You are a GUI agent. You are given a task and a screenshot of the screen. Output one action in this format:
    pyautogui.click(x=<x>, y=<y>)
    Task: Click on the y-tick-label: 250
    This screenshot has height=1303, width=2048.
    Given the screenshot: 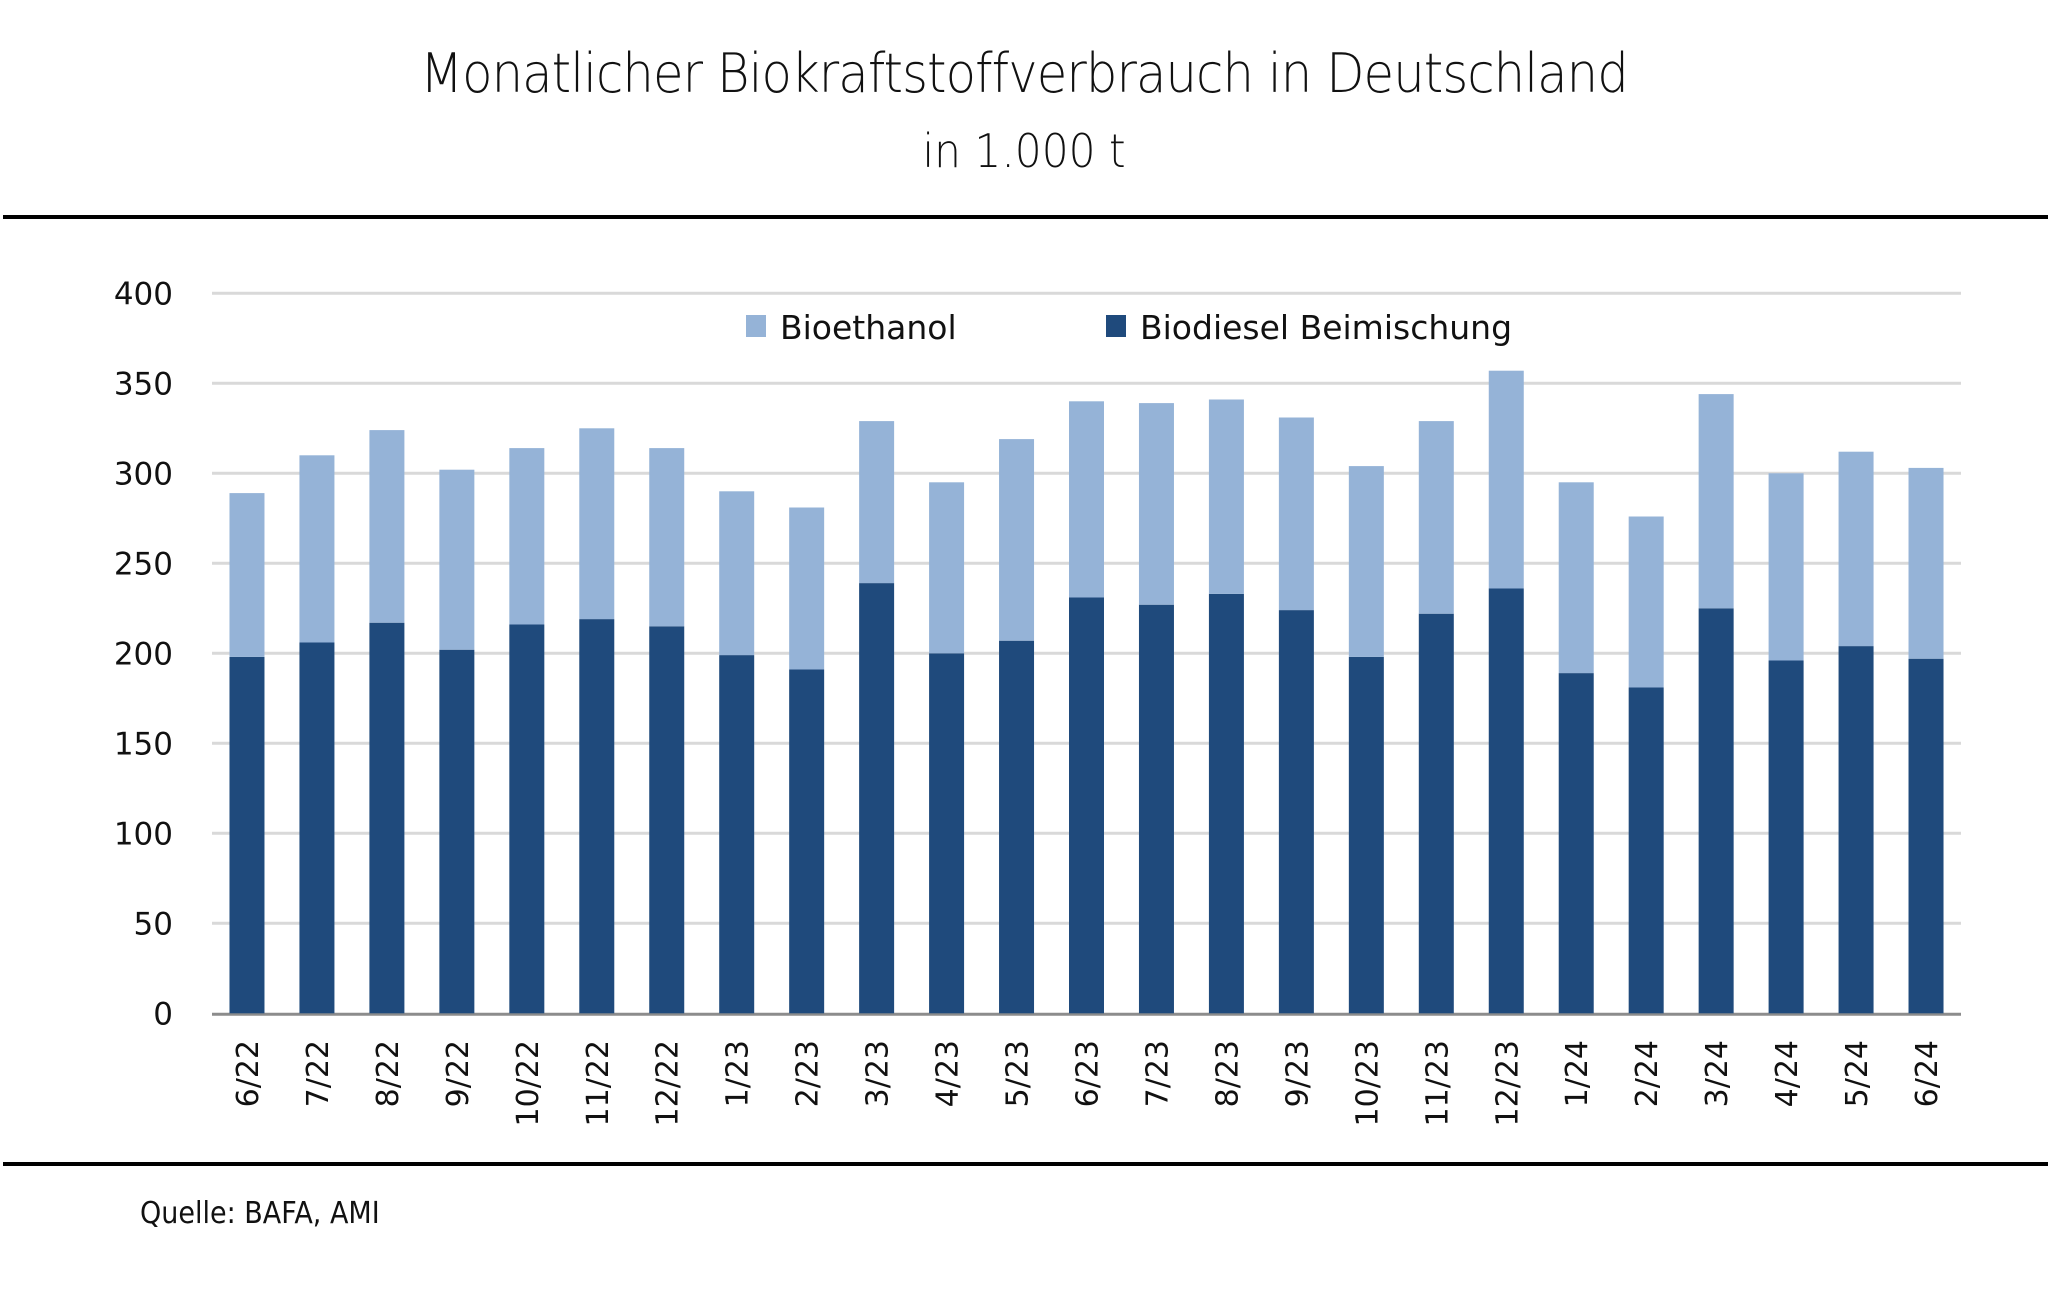 What is the action you would take?
    pyautogui.click(x=143, y=564)
    